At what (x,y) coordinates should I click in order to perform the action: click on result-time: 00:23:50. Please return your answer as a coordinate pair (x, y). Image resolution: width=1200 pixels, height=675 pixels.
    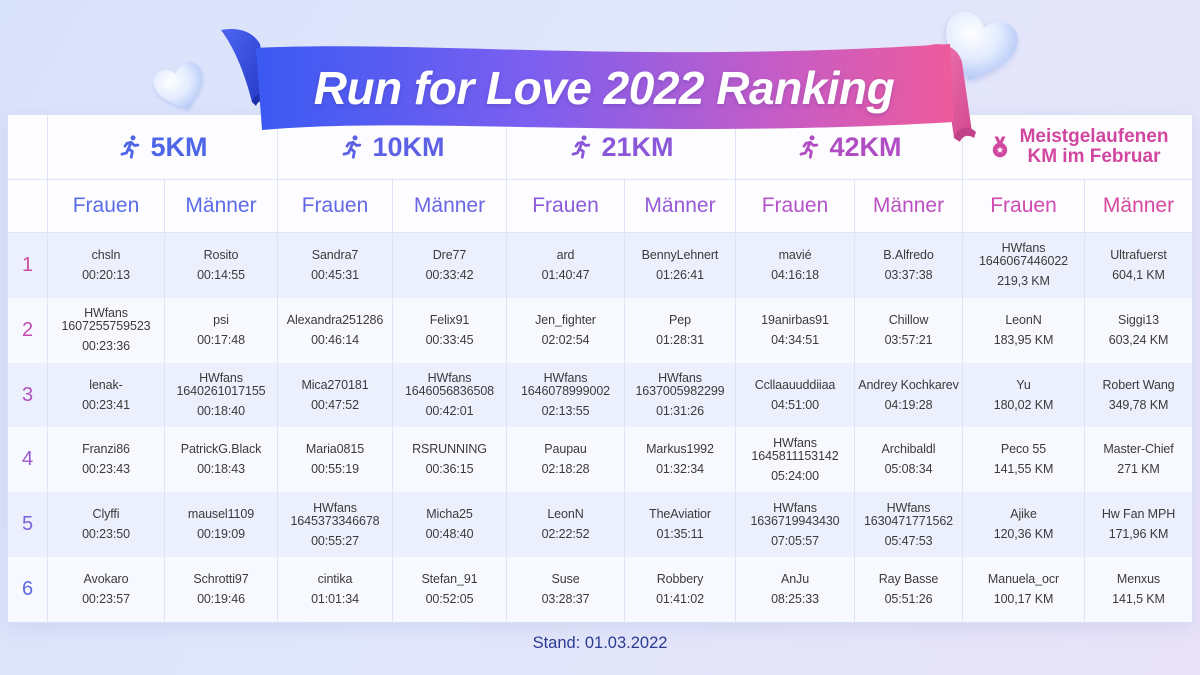
    Looking at the image, I should click on (106, 534).